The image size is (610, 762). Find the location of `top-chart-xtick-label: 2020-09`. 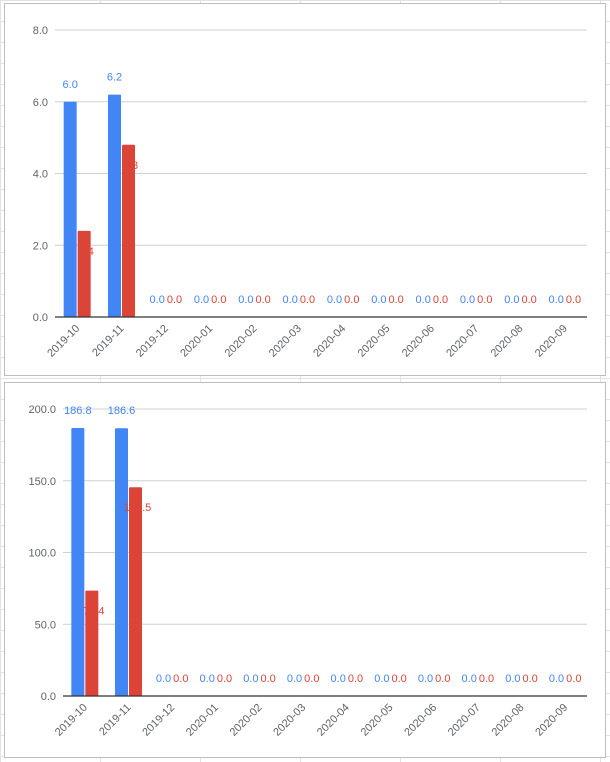

top-chart-xtick-label: 2020-09 is located at coordinates (551, 341).